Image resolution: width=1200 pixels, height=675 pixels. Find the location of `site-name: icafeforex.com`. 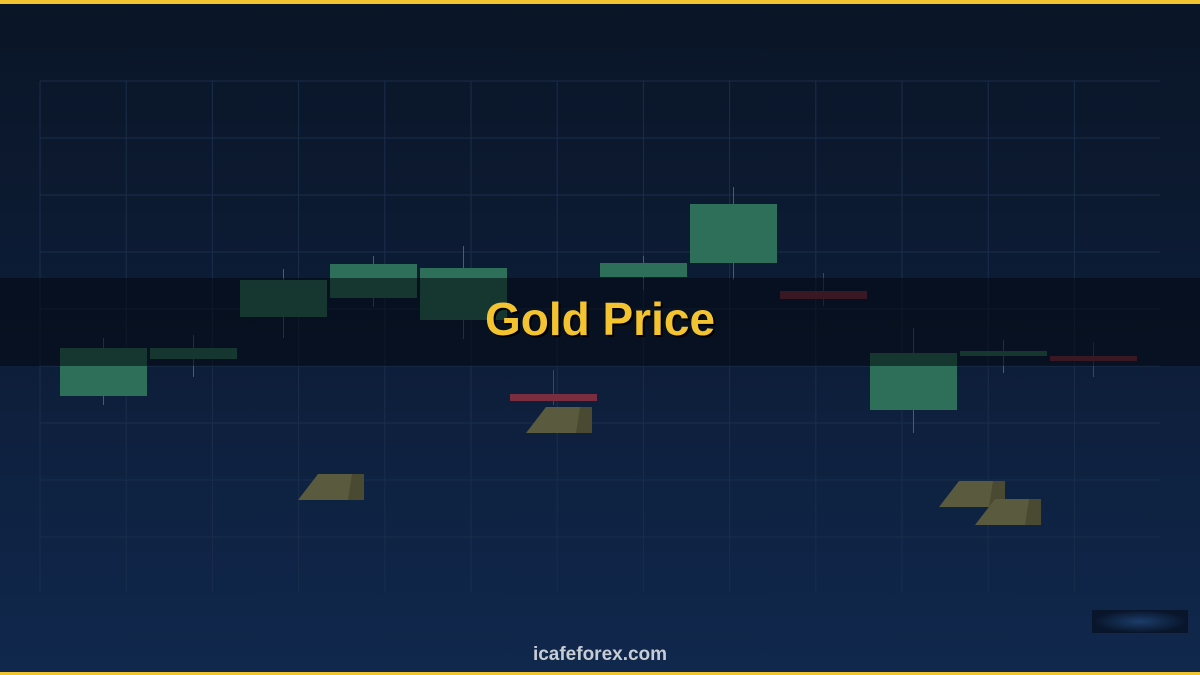

site-name: icafeforex.com is located at coordinates (600, 654).